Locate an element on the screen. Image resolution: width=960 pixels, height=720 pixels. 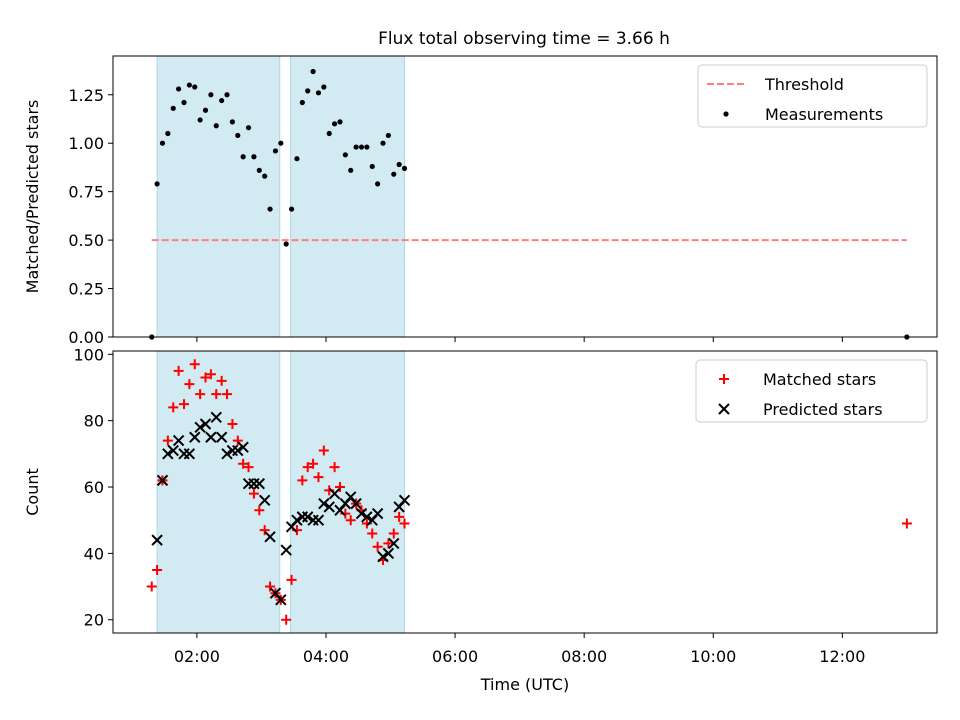
x-tick-label: 06:00 is located at coordinates (455, 656).